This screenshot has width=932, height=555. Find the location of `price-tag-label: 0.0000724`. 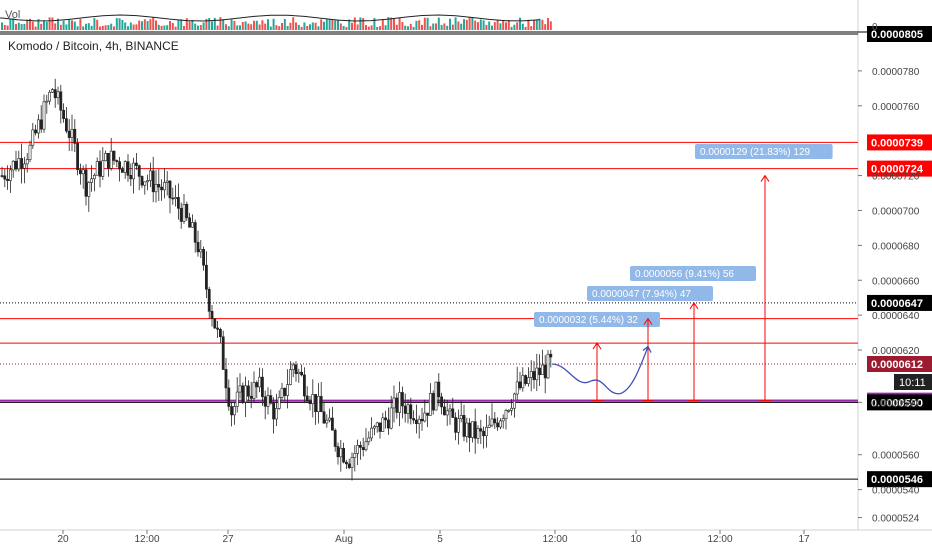

price-tag-label: 0.0000724 is located at coordinates (897, 170).